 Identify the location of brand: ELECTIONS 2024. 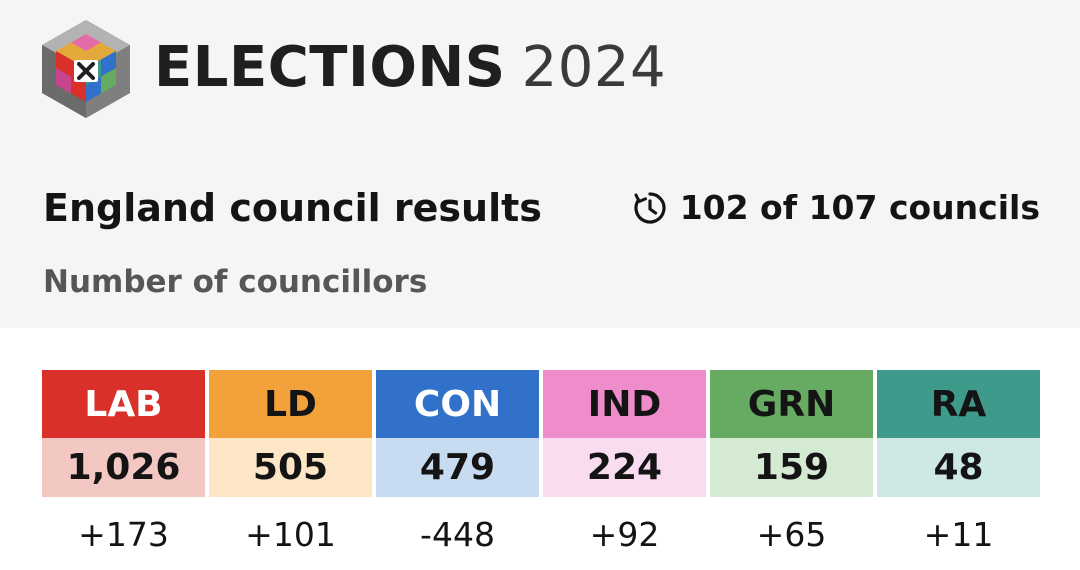
(353, 68).